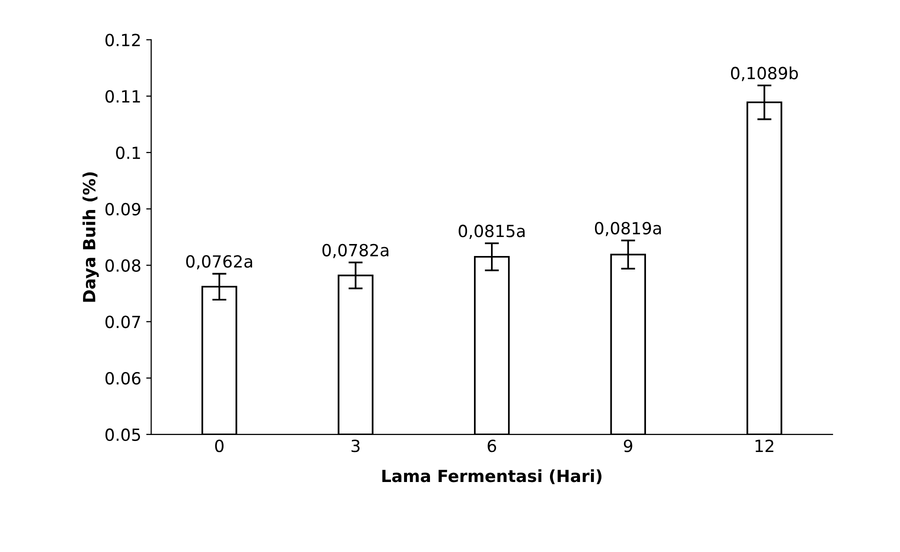 The width and height of the screenshot is (900, 552). What do you see at coordinates (219, 262) in the screenshot?
I see `data-label: 0,0762a` at bounding box center [219, 262].